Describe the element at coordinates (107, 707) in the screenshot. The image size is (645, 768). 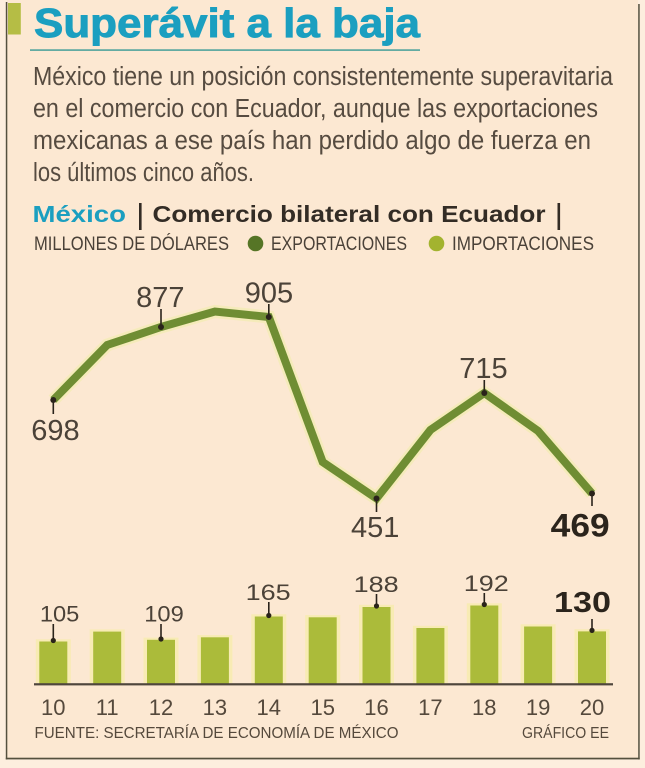
I see `svg-text: 11` at that location.